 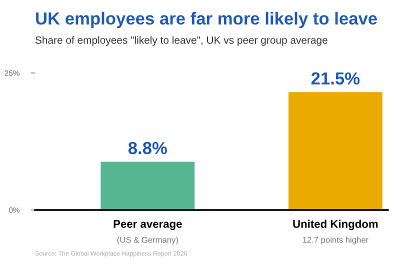 What do you see at coordinates (335, 225) in the screenshot?
I see `x-tick-label: United Kingdom` at bounding box center [335, 225].